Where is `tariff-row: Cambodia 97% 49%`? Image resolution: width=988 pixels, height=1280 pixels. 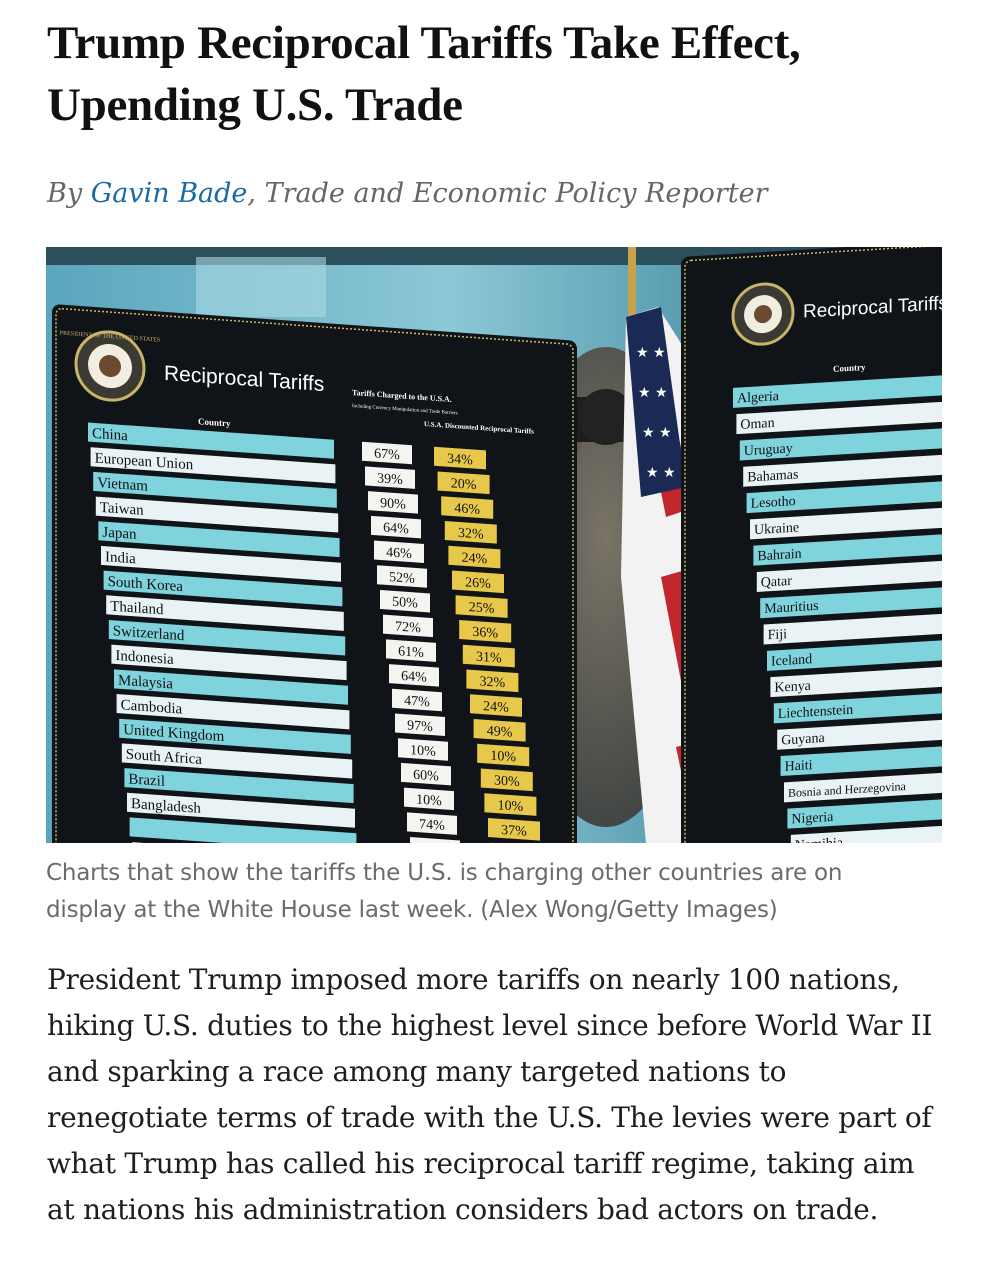
tariff-row: Cambodia 97% 49% is located at coordinates (321, 718).